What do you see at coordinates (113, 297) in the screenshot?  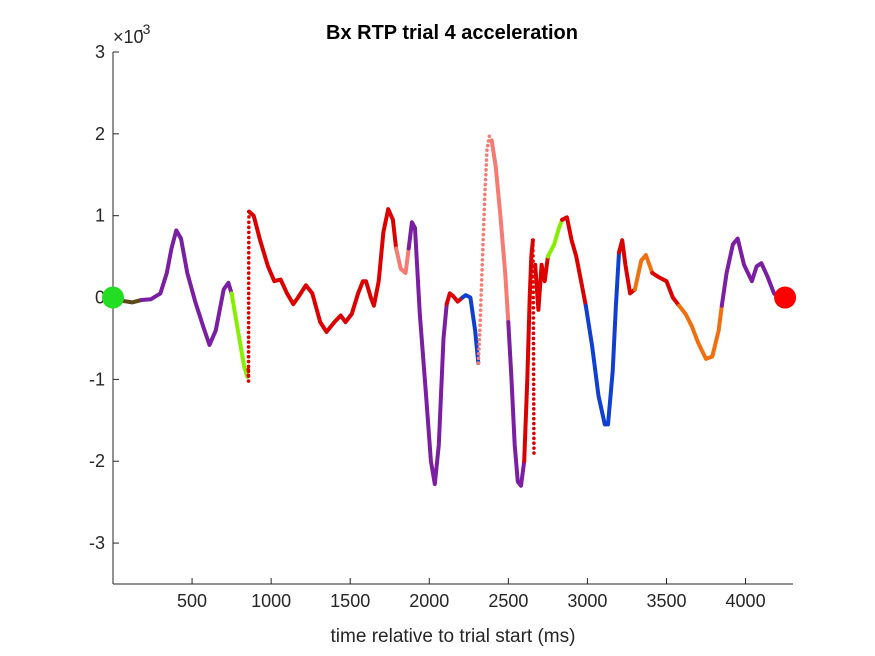 I see `start-marker` at bounding box center [113, 297].